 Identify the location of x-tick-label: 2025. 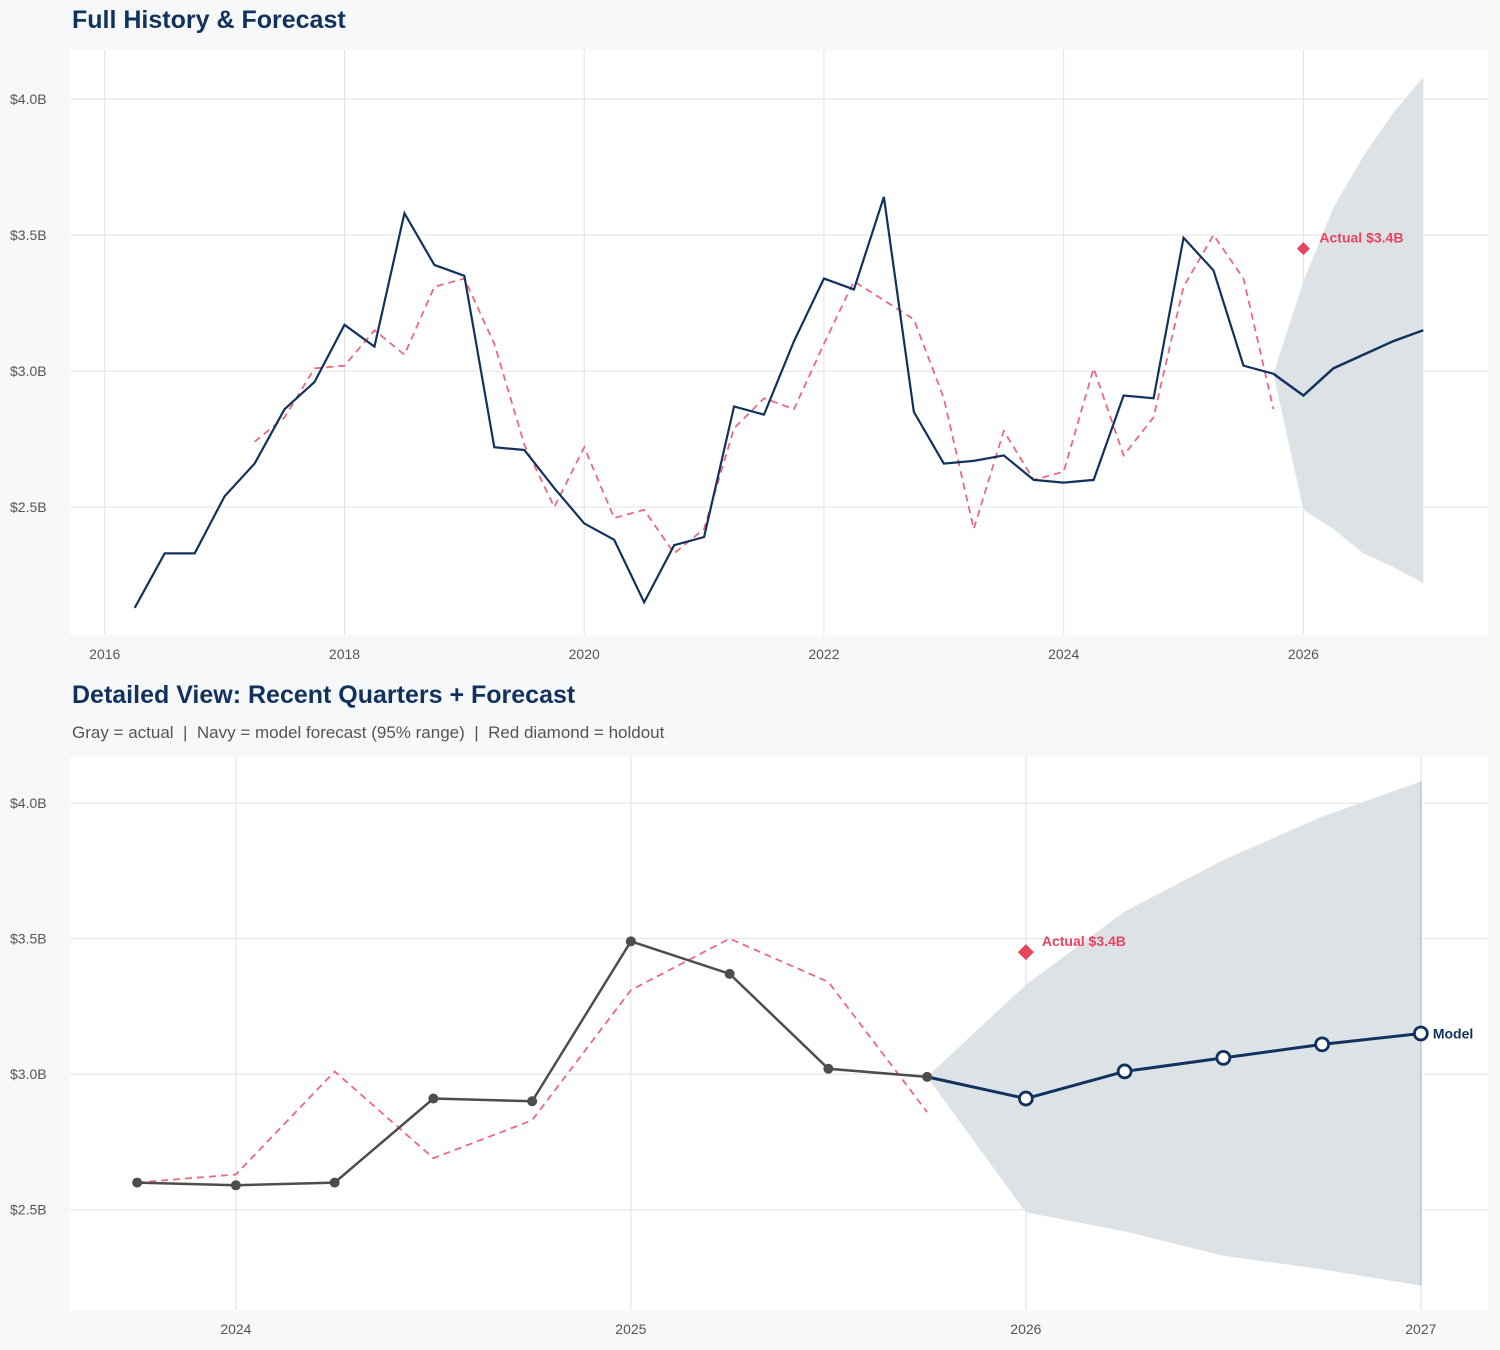
(630, 1329).